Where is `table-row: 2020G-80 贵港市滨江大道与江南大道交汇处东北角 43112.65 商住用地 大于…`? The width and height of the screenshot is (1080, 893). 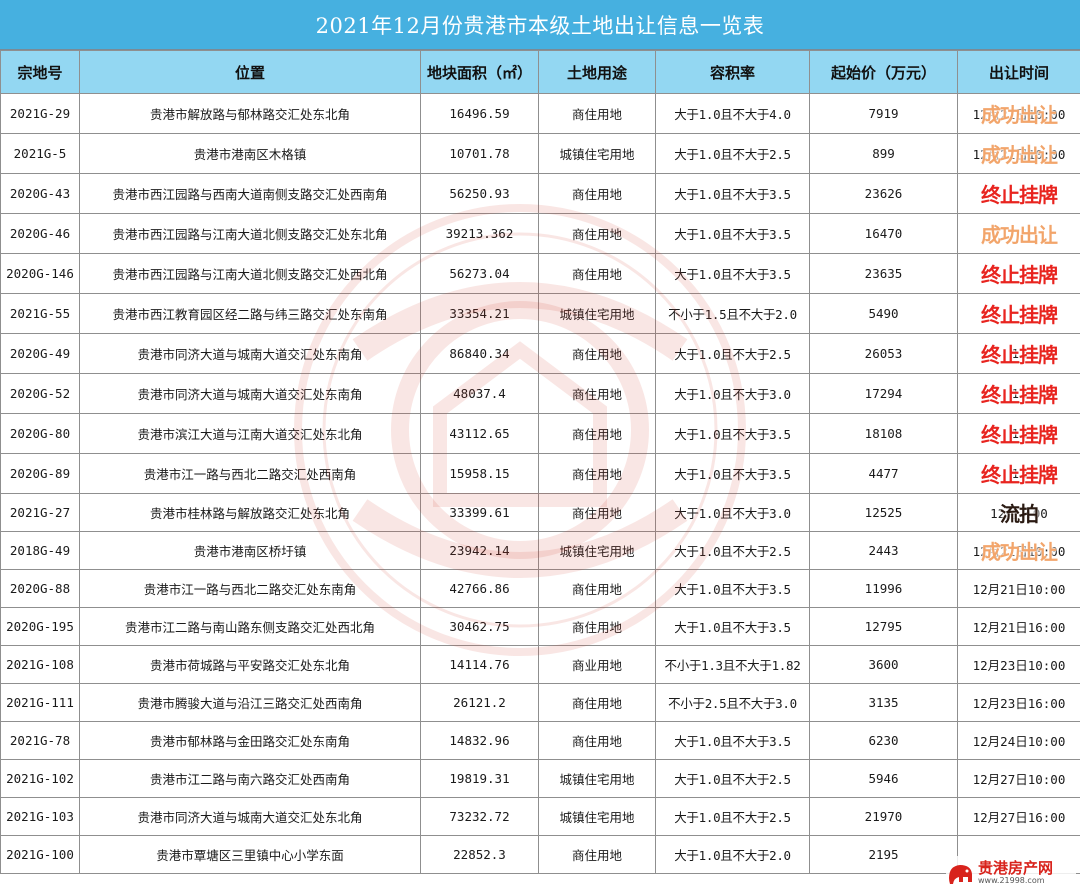 table-row: 2020G-80 贵港市滨江大道与江南大道交汇处东北角 43112.65 商住用地 大于… is located at coordinates (540, 433).